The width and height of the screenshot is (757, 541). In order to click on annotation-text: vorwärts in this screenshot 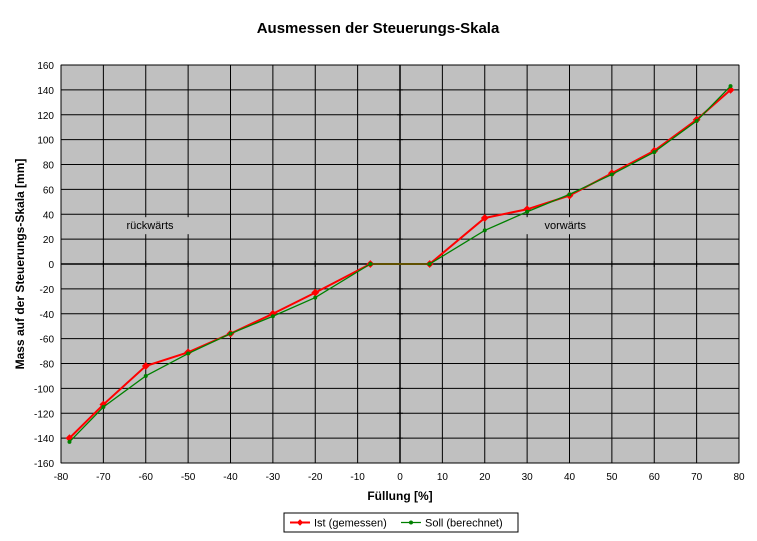, I will do `click(565, 226)`.